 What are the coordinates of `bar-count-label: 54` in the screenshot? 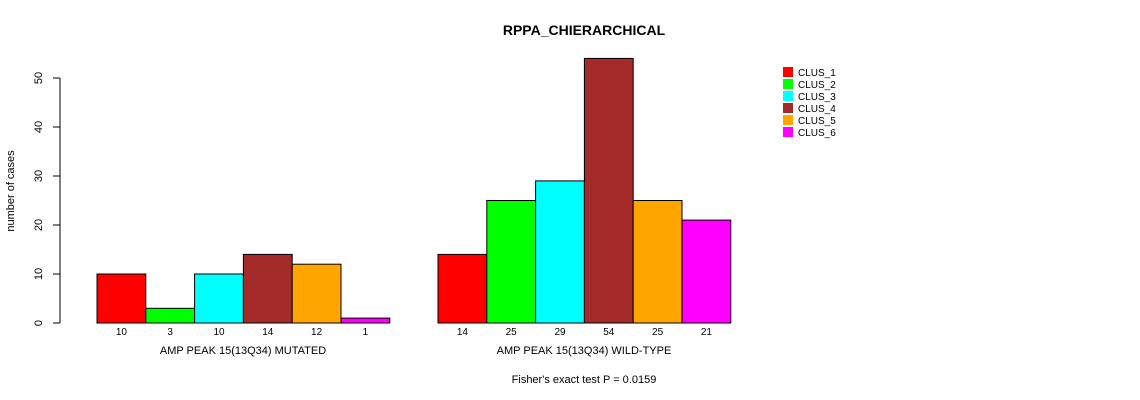 It's located at (609, 332).